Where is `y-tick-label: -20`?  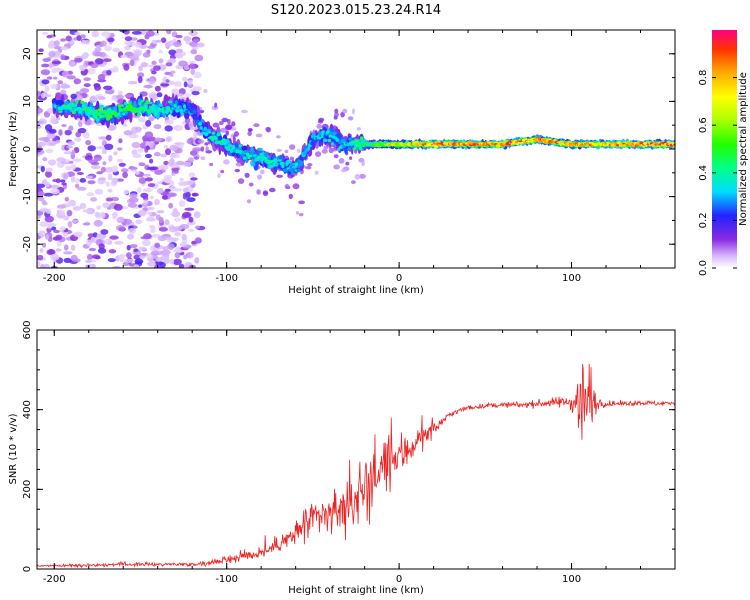
y-tick-label: -20 is located at coordinates (27, 244).